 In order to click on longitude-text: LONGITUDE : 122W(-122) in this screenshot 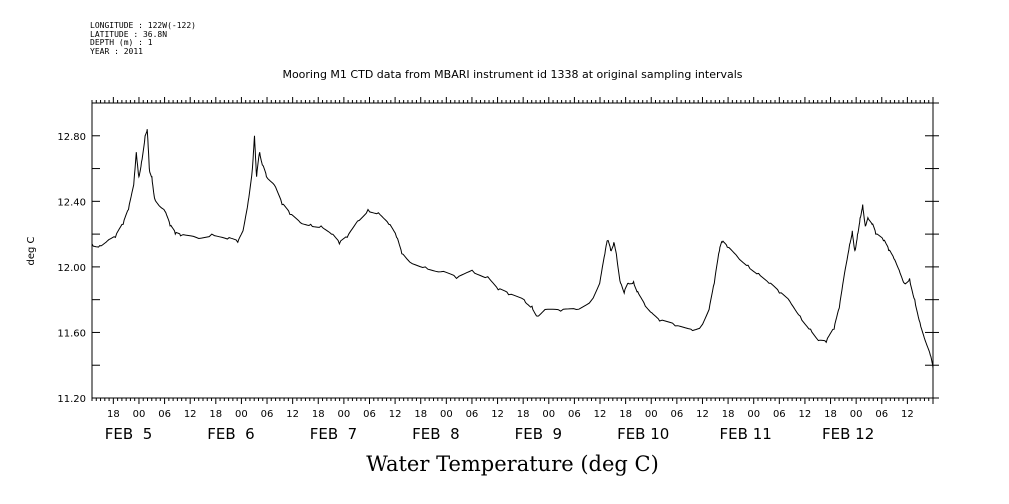, I will do `click(143, 25)`.